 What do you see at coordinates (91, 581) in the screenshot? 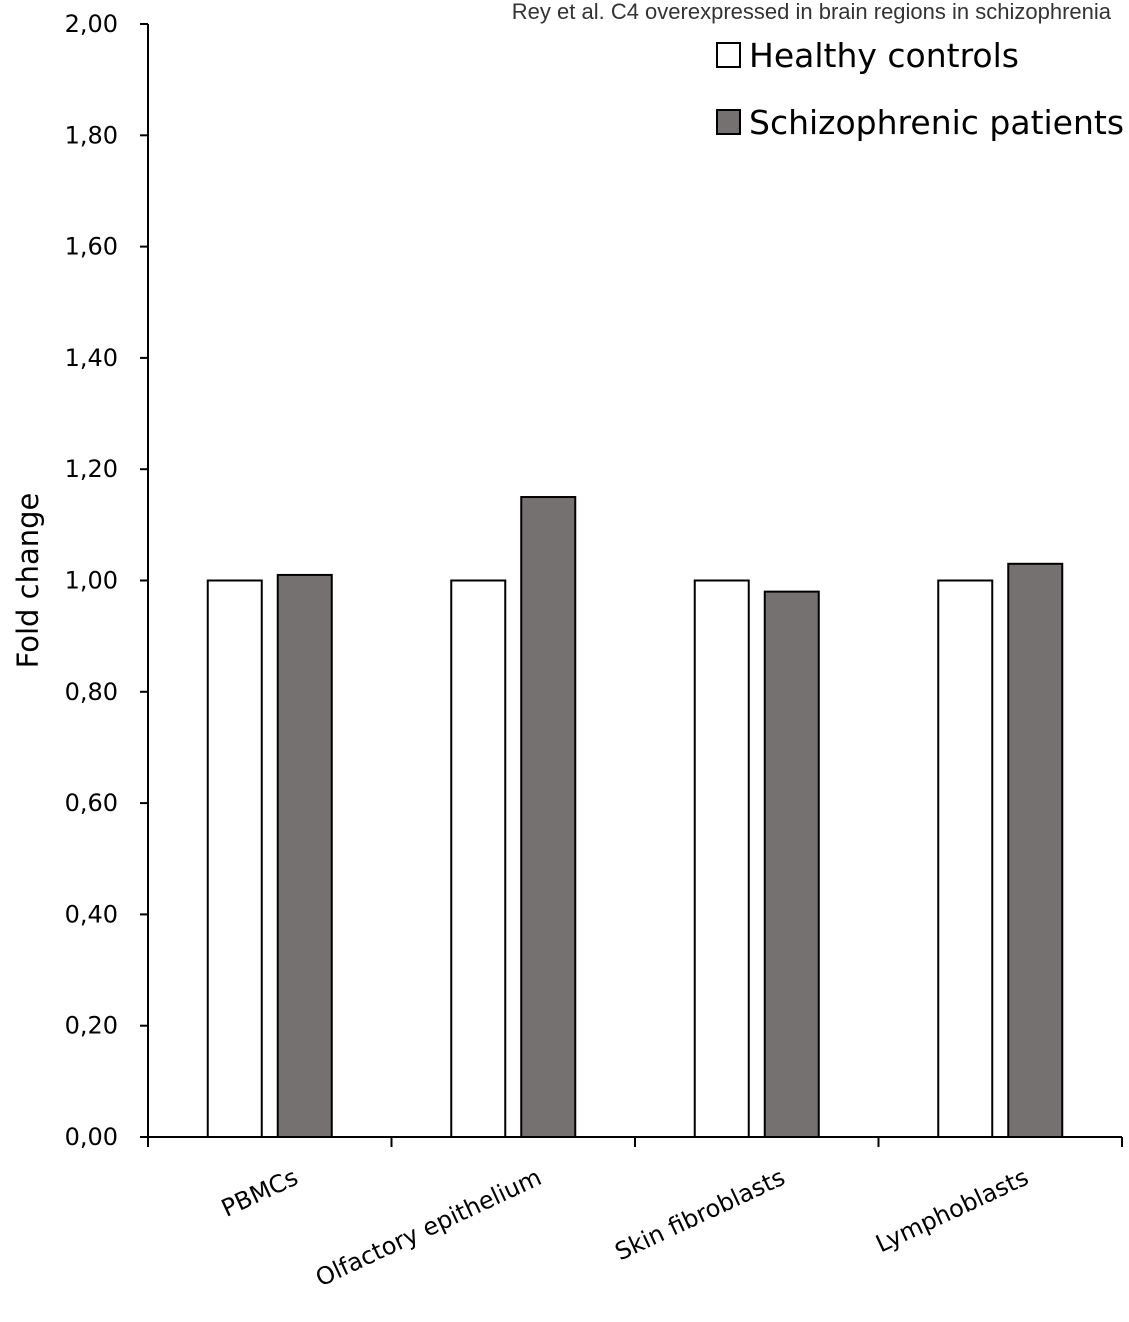
I see `y-tick-label: 1,00` at bounding box center [91, 581].